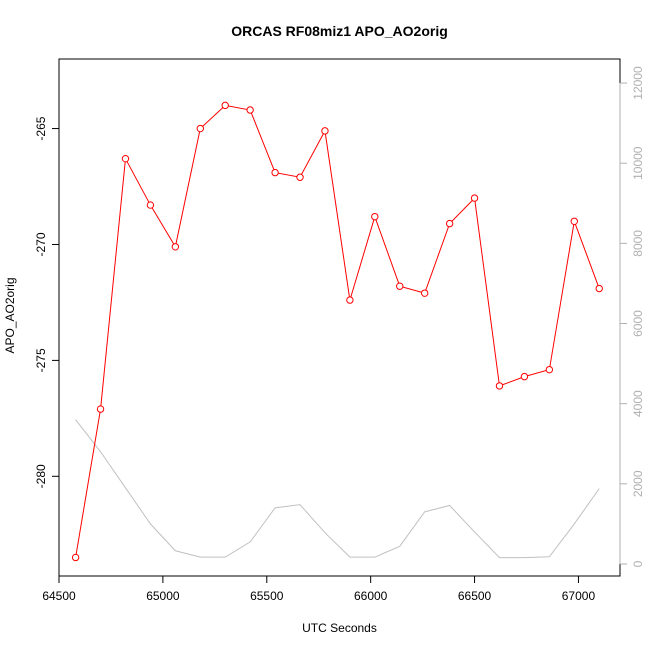  What do you see at coordinates (163, 596) in the screenshot?
I see `x-tick-label: 65000` at bounding box center [163, 596].